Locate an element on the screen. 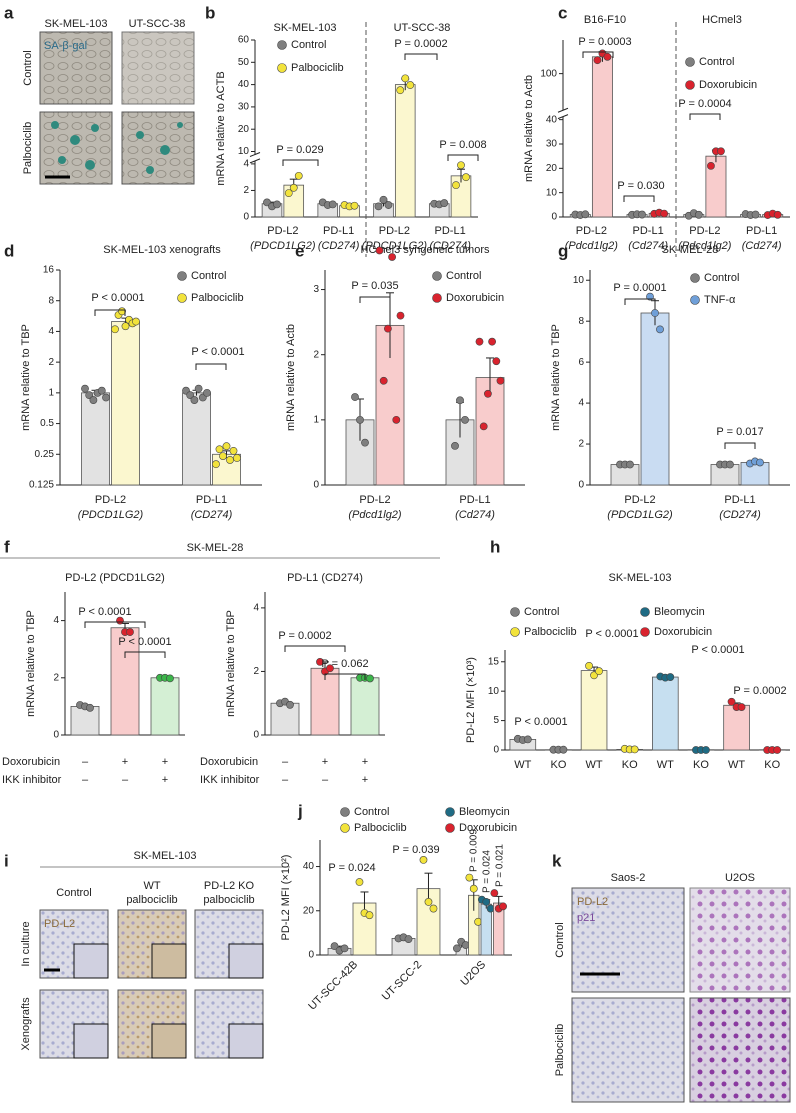  condition-label: IKK inhibitor is located at coordinates (230, 780).